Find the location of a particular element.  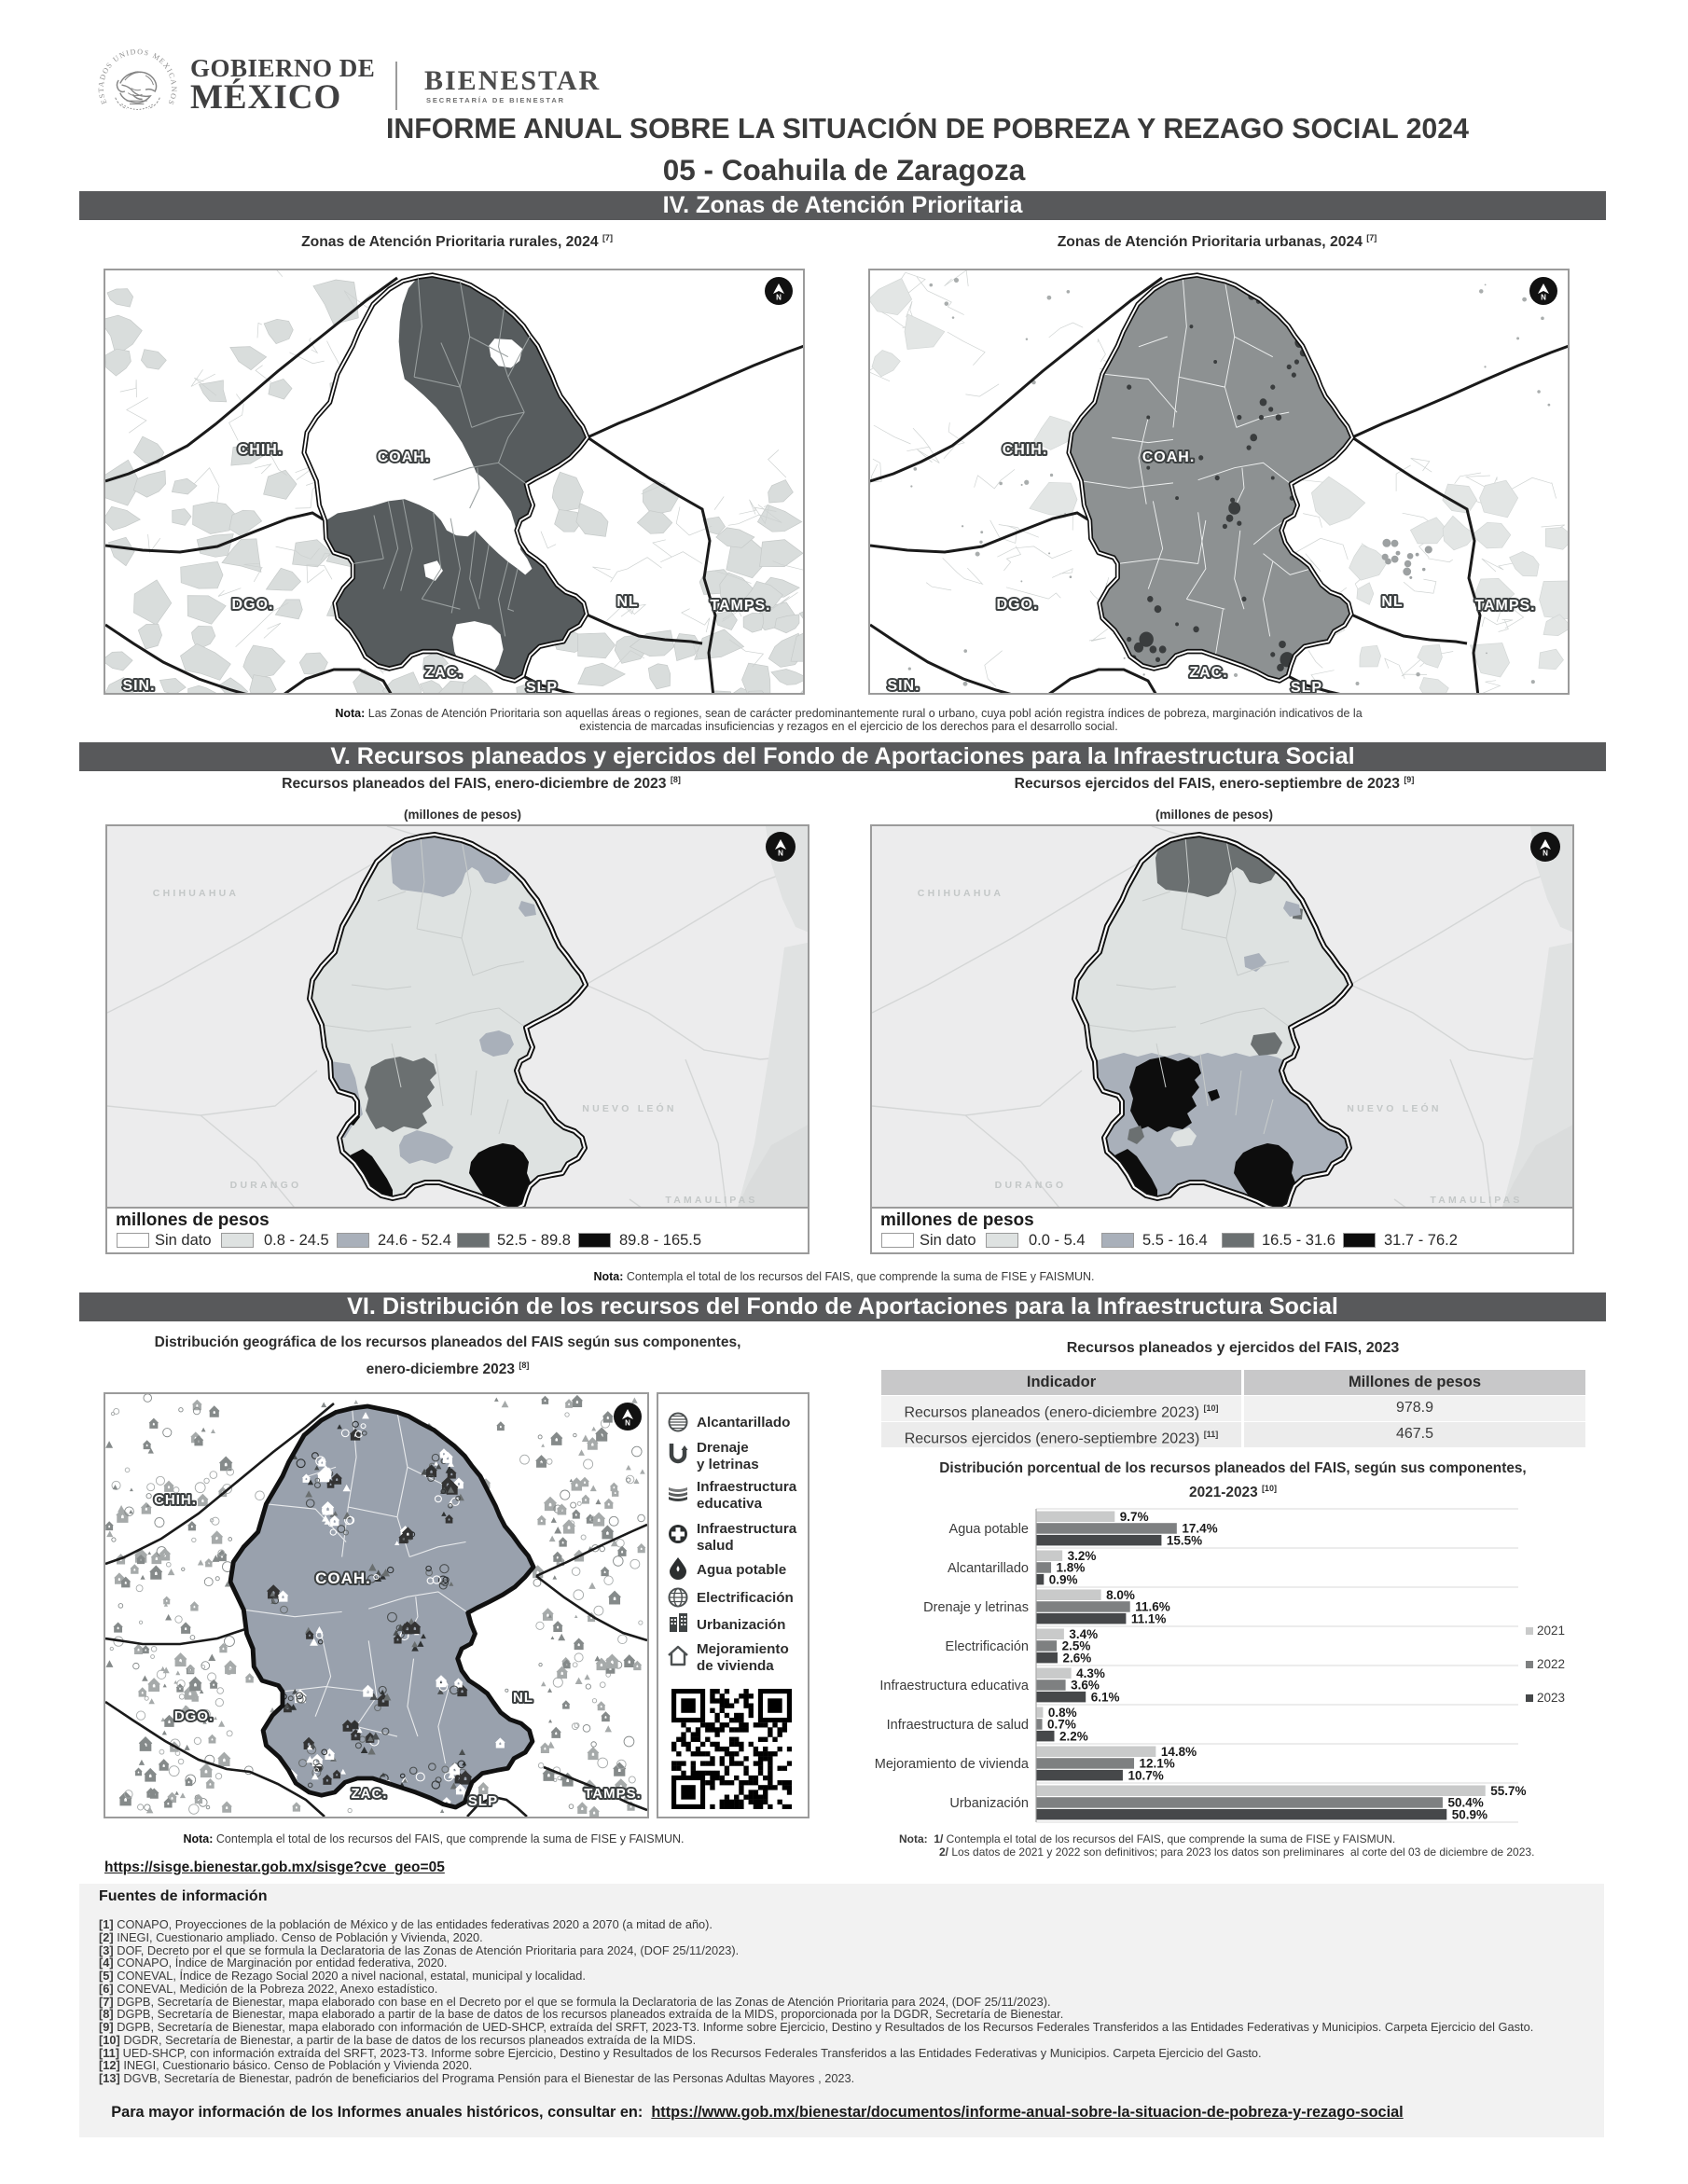

svg-text: 1.8% is located at coordinates (1071, 1568).